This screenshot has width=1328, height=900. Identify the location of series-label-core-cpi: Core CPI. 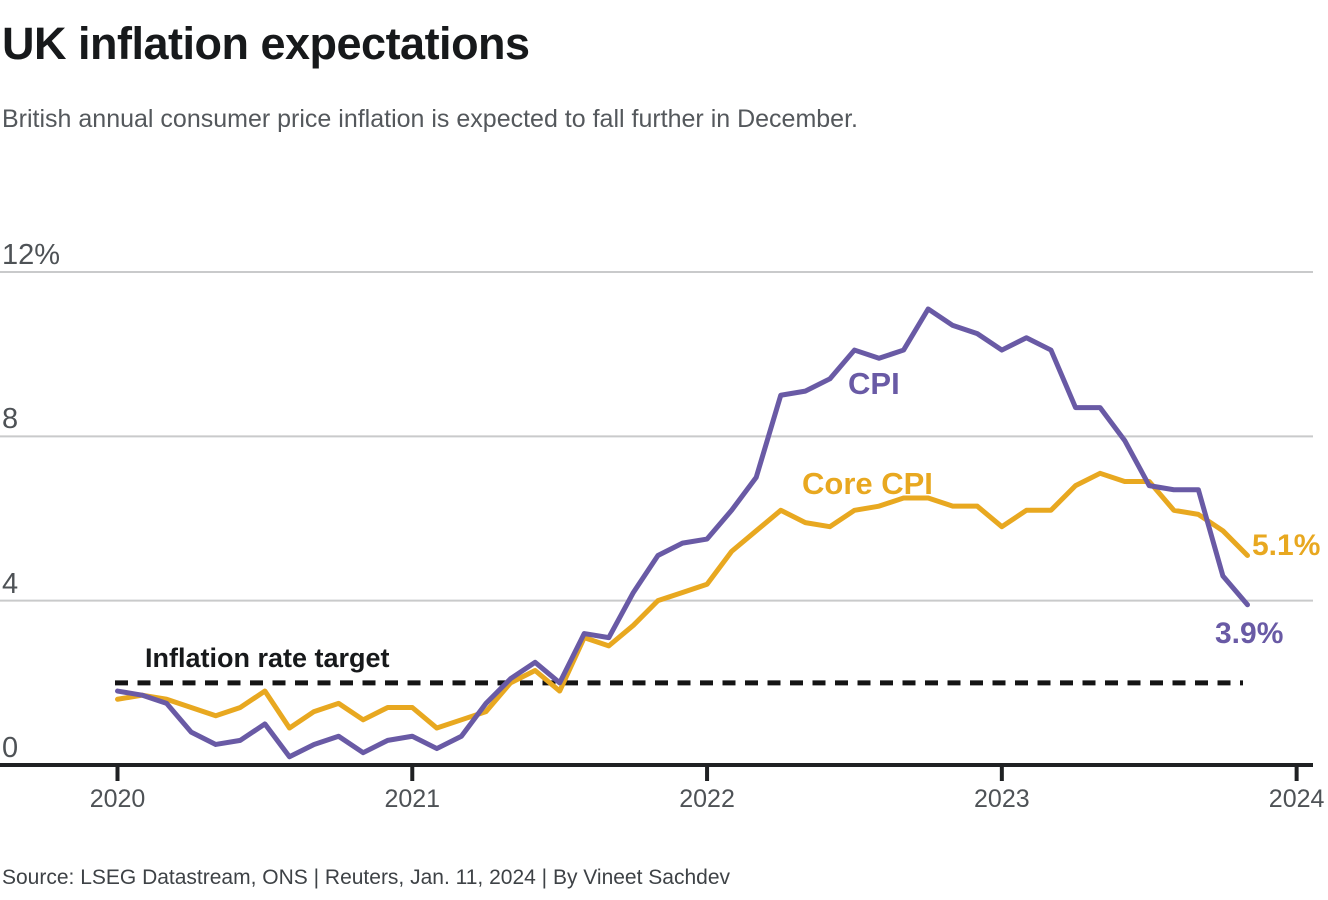
(867, 483).